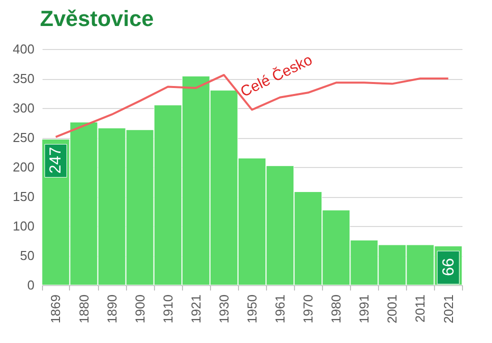 The width and height of the screenshot is (492, 343). Describe the element at coordinates (30, 285) in the screenshot. I see `y-tick-label: 0` at that location.